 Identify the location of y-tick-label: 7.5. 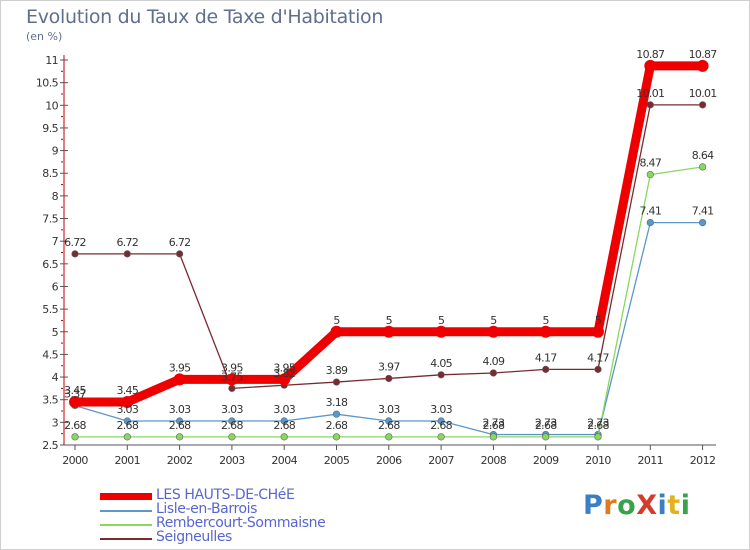
(50, 219).